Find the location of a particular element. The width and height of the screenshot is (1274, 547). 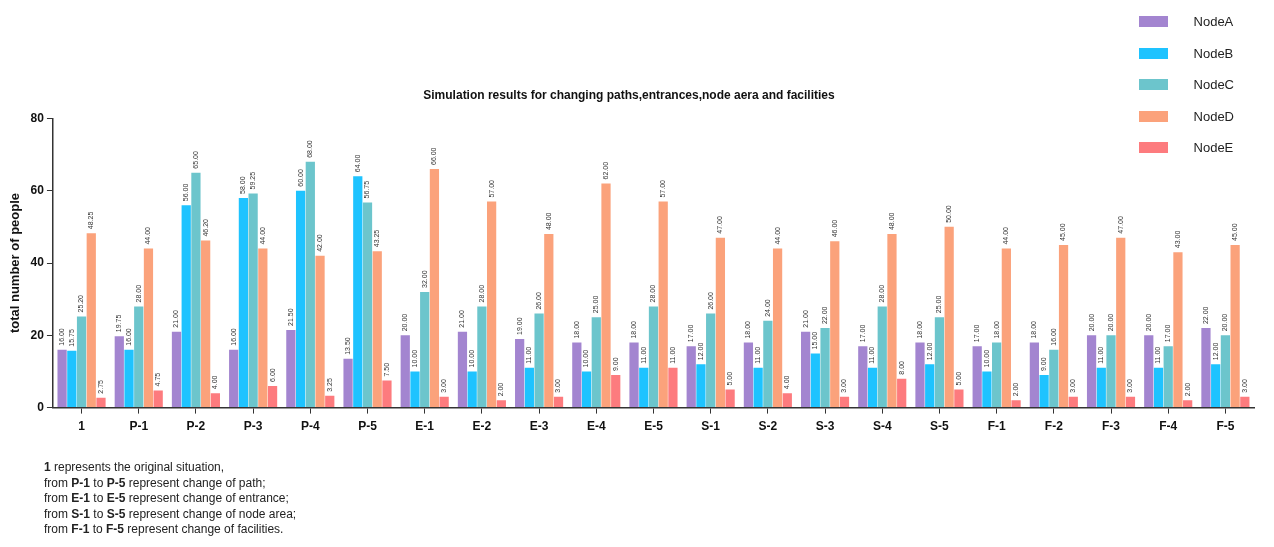

legend-label: NodeE is located at coordinates (1213, 148).